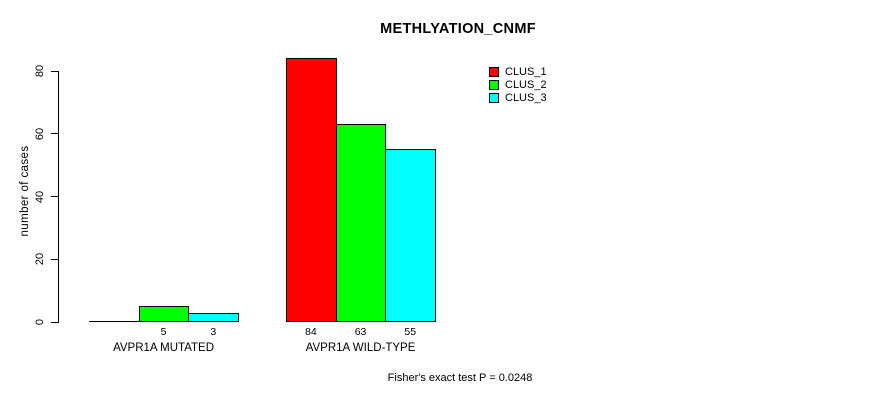 Image resolution: width=890 pixels, height=400 pixels. What do you see at coordinates (526, 84) in the screenshot?
I see `legend-label-clus-2: CLUS_2` at bounding box center [526, 84].